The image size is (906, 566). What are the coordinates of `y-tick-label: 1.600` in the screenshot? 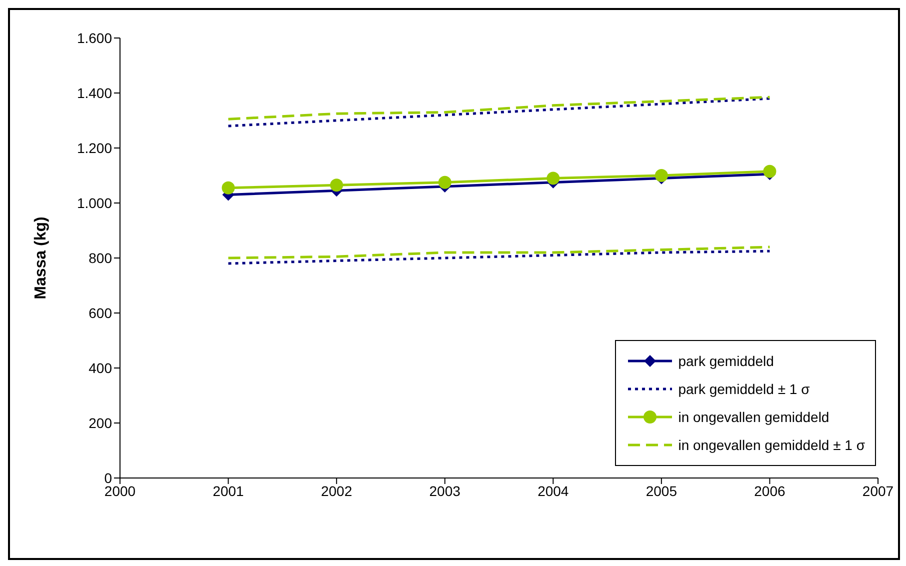 It's located at (94, 38).